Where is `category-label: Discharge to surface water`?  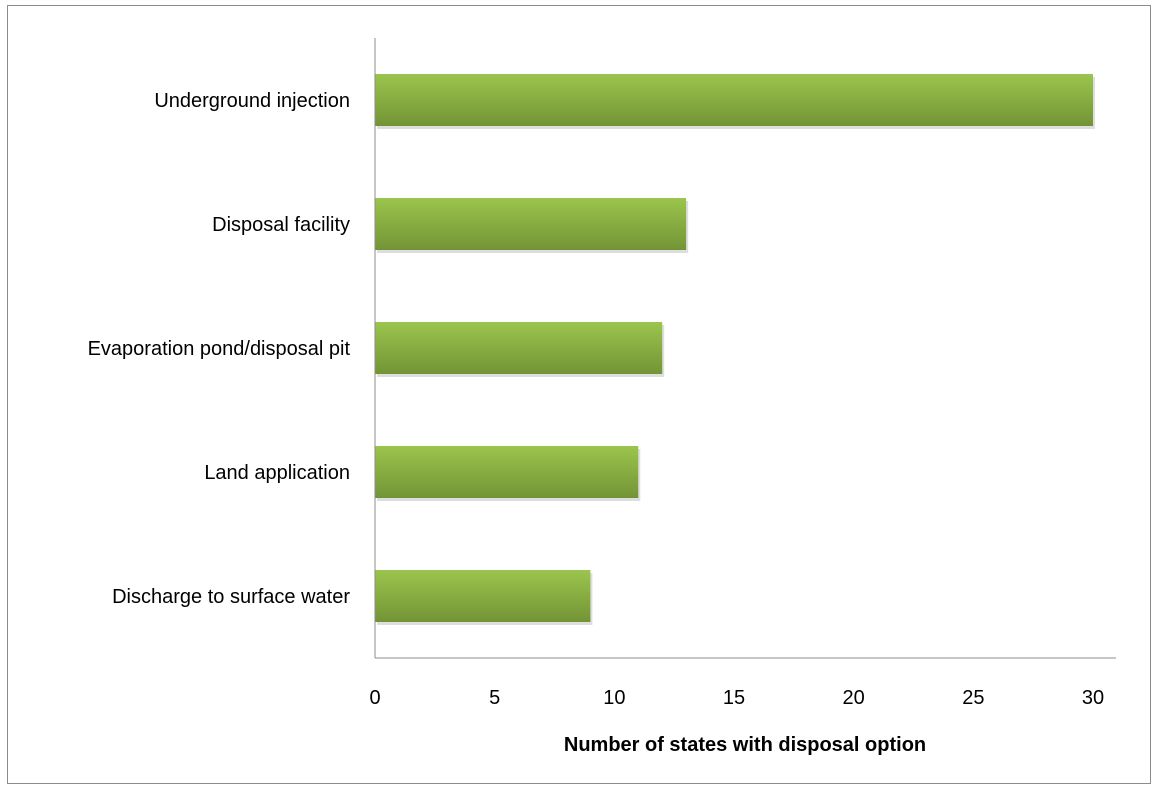 category-label: Discharge to surface water is located at coordinates (231, 597).